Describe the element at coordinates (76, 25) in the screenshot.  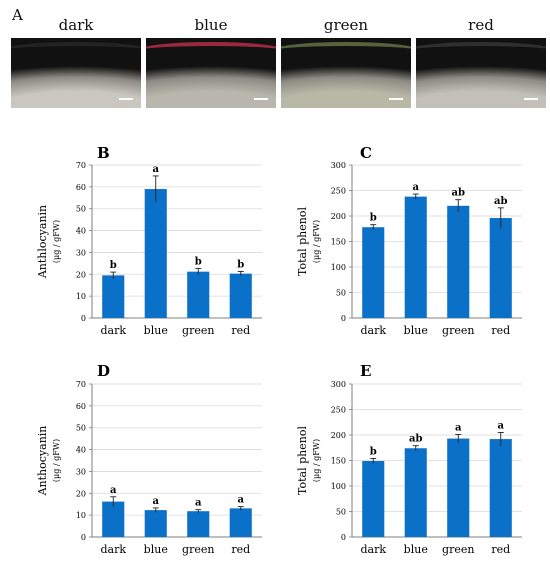
I see `photo-label-dark: dark` at that location.